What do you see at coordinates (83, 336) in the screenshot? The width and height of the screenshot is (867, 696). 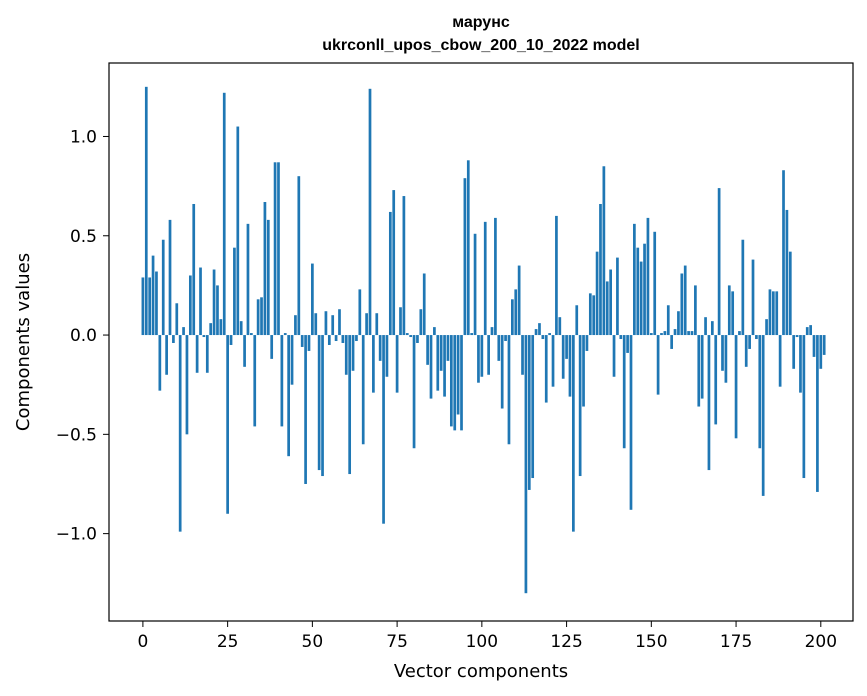 I see `y-tick-label: 0.0` at bounding box center [83, 336].